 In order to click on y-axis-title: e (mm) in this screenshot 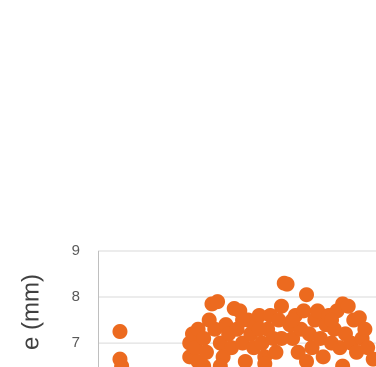, I will do `click(30, 312)`.